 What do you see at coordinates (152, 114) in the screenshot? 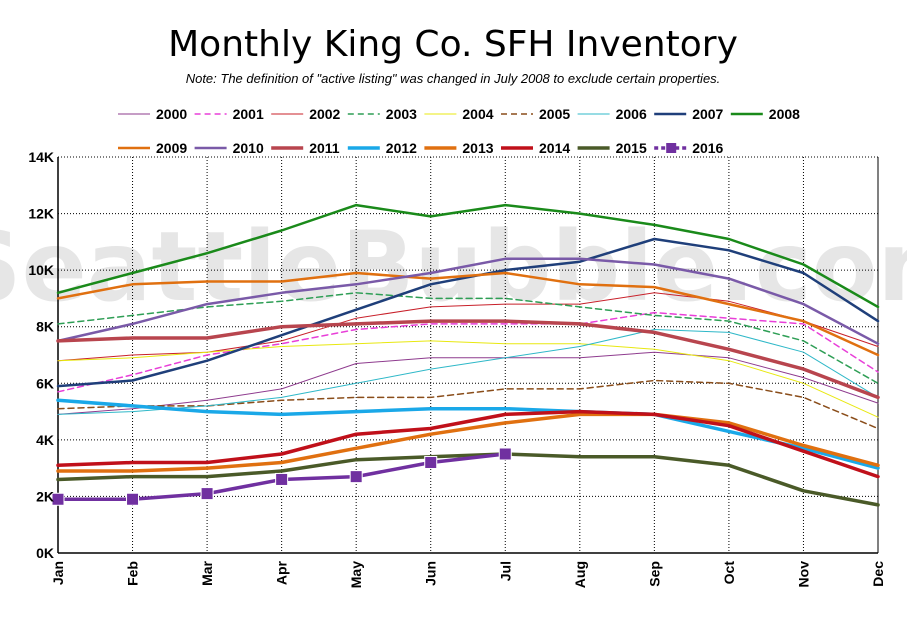
I see `legend-item-2000: 2000` at bounding box center [152, 114].